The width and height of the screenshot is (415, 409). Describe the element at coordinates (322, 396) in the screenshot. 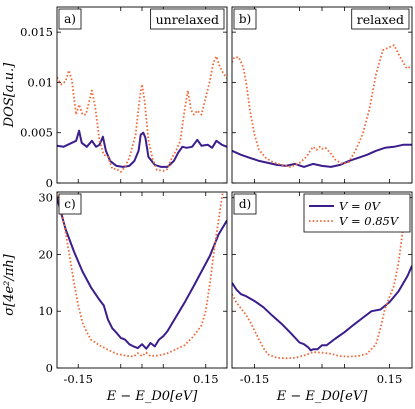

I see `x-axis-title-d: E − E_D0[eV]` at that location.